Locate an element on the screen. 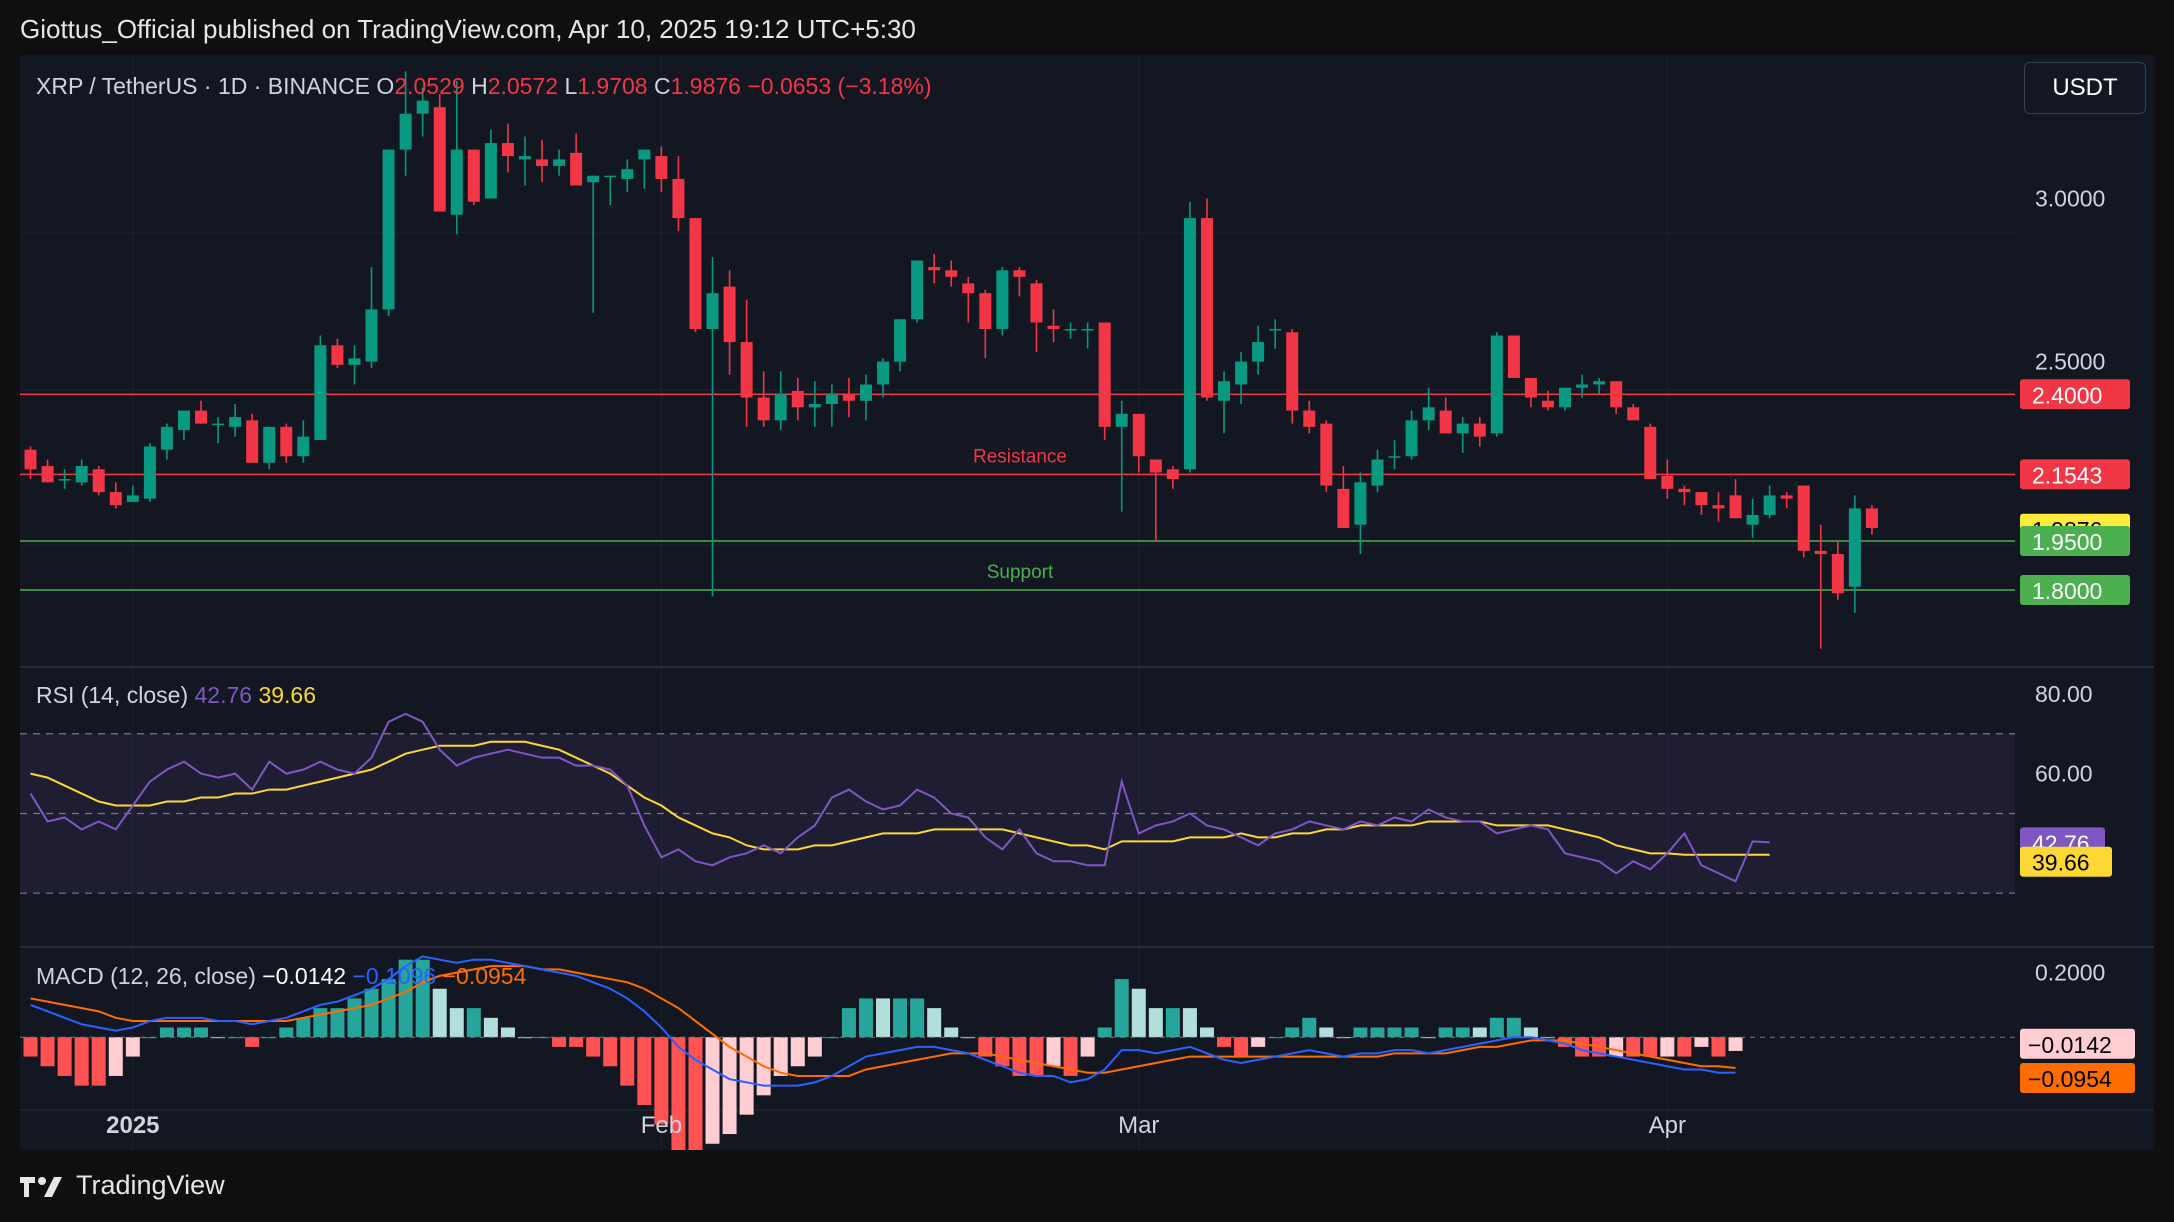 This screenshot has width=2174, height=1222. macd-title-text: MACD (12, 26, close) is located at coordinates (149, 976).